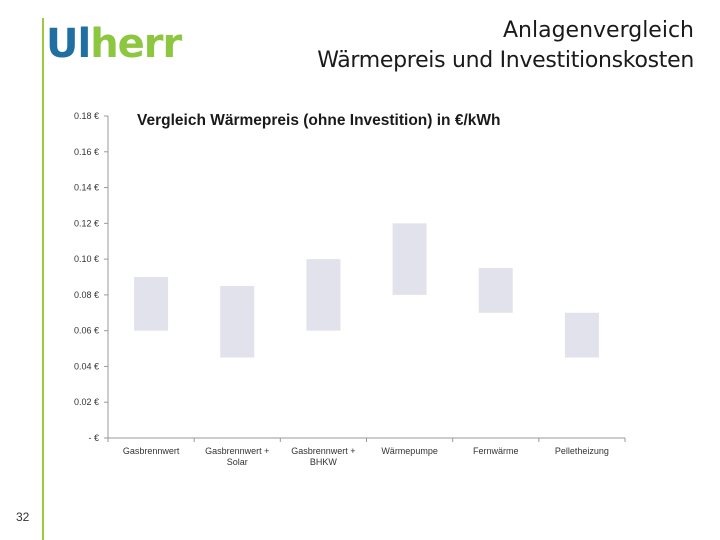  I want to click on accent-line, so click(43, 279).